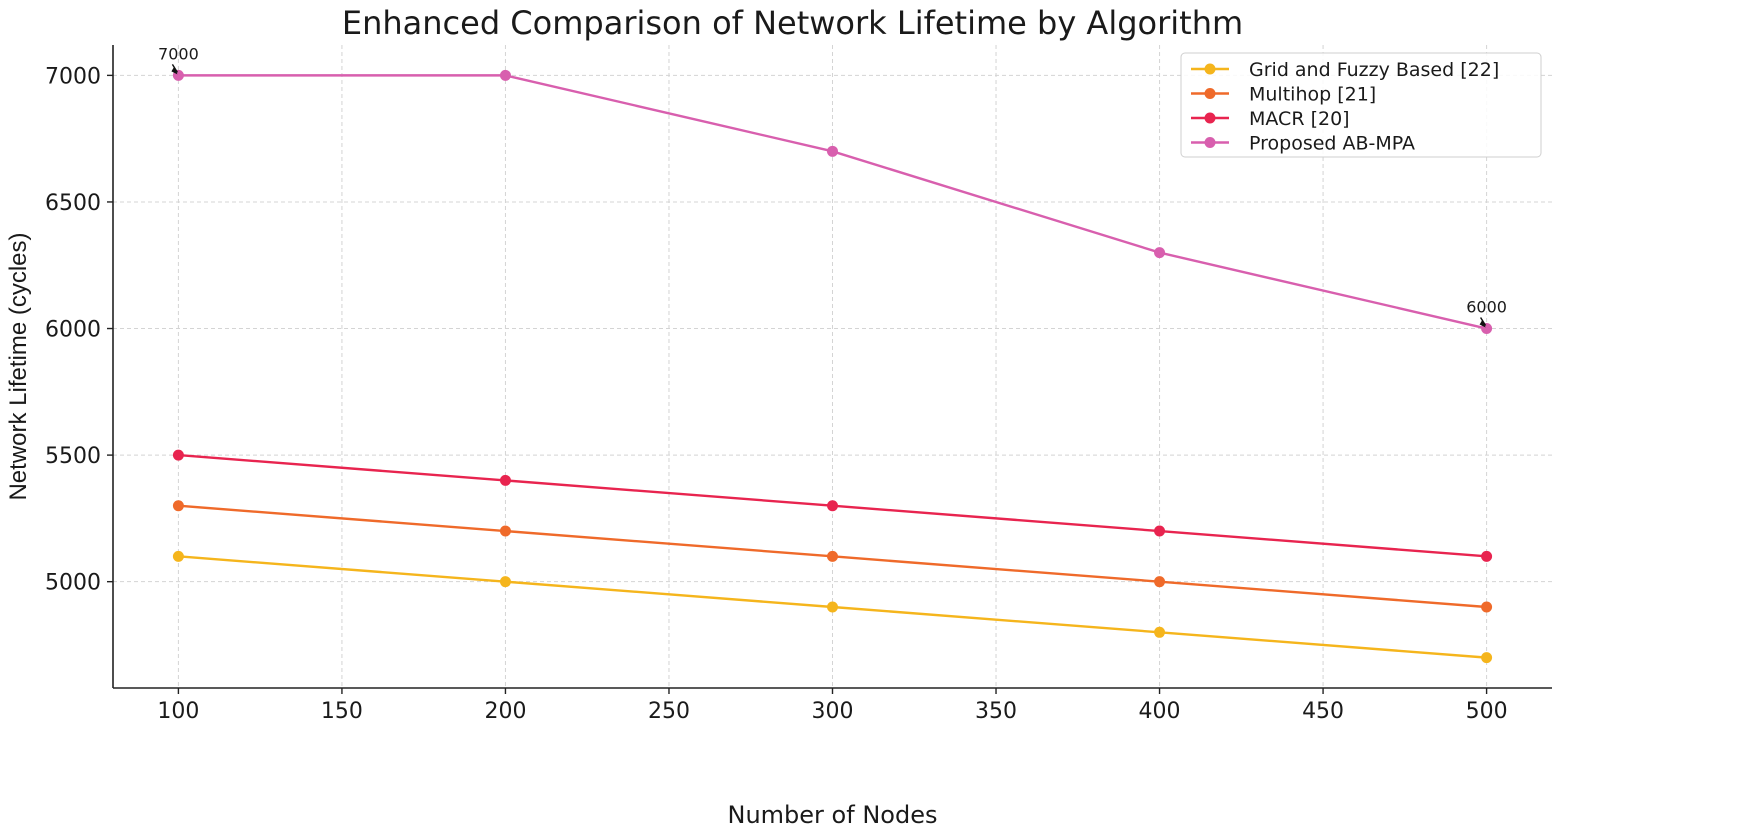  What do you see at coordinates (342, 711) in the screenshot?
I see `x-tick-label: 150` at bounding box center [342, 711].